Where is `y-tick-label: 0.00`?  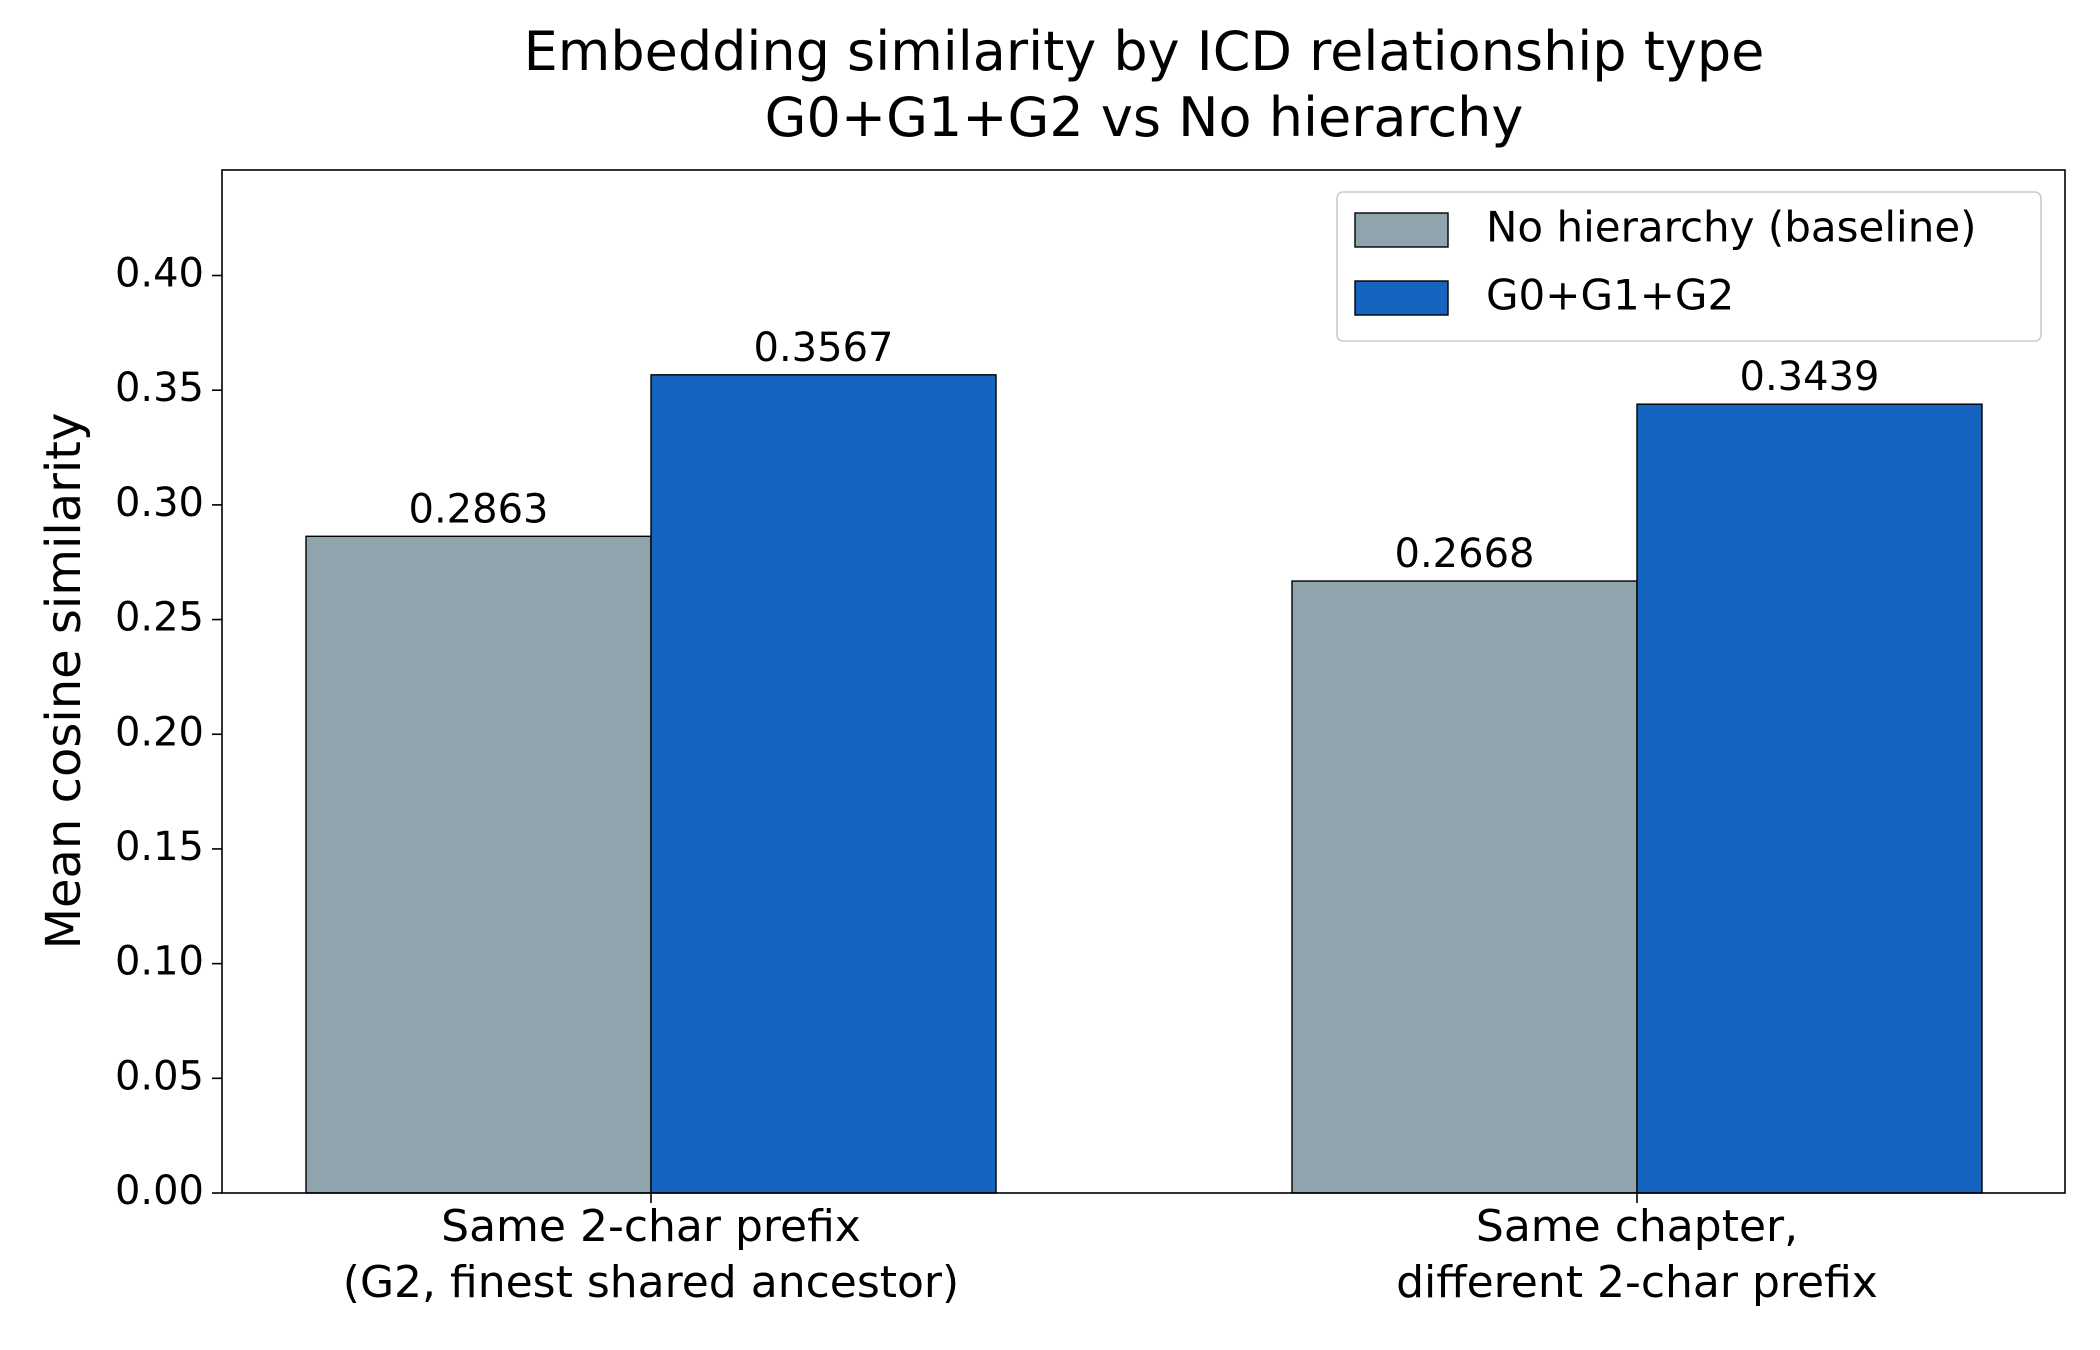 y-tick-label: 0.00 is located at coordinates (159, 1191).